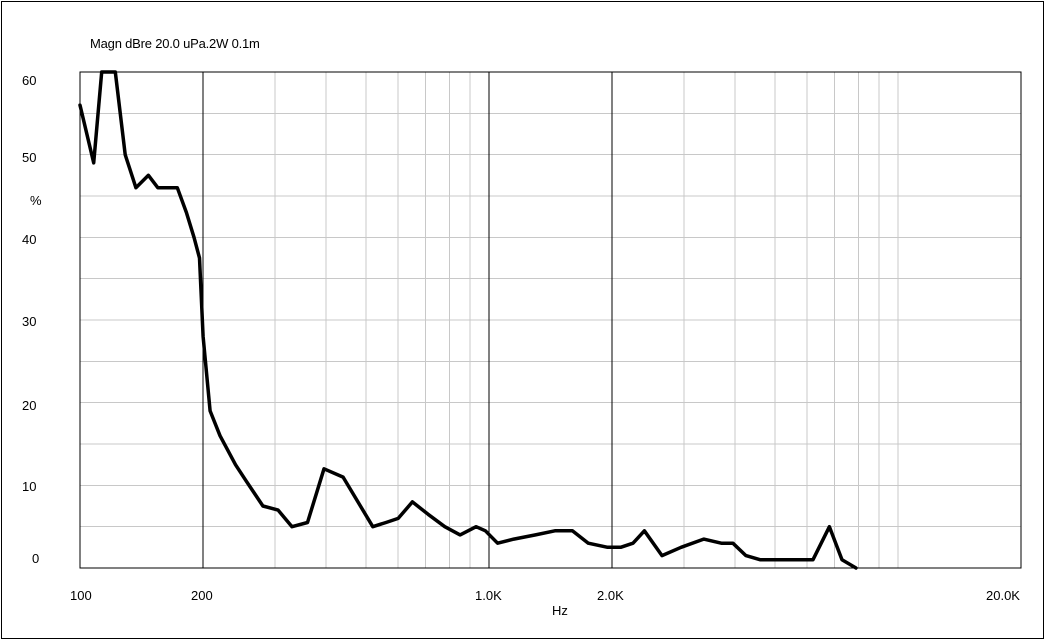 The height and width of the screenshot is (642, 1047). What do you see at coordinates (202, 595) in the screenshot?
I see `x-tick-label-200: 200` at bounding box center [202, 595].